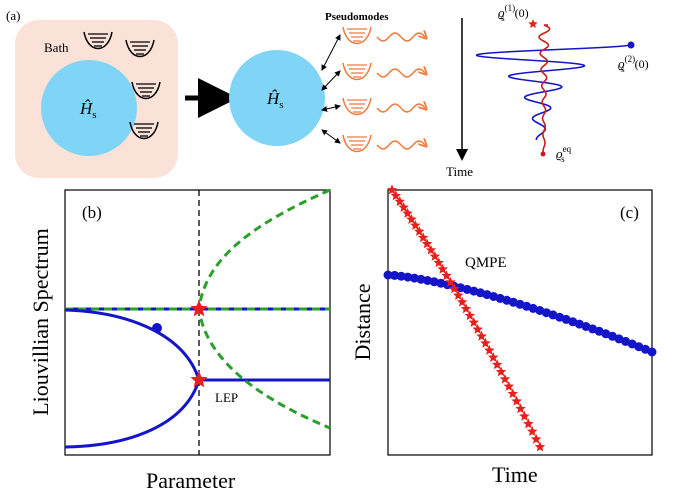  I want to click on rho1-label: ϱ(1) s (0), so click(513, 13).